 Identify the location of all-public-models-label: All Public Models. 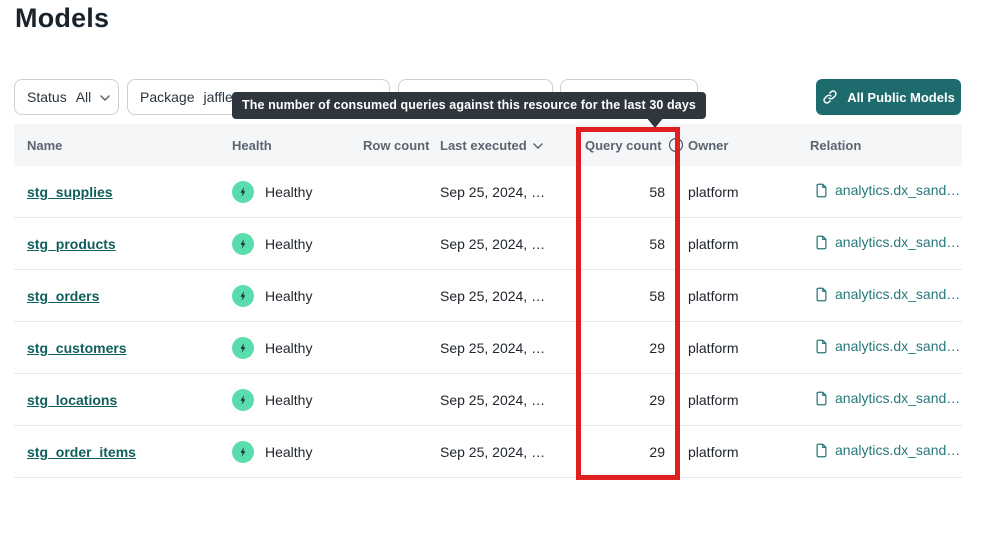
(901, 97).